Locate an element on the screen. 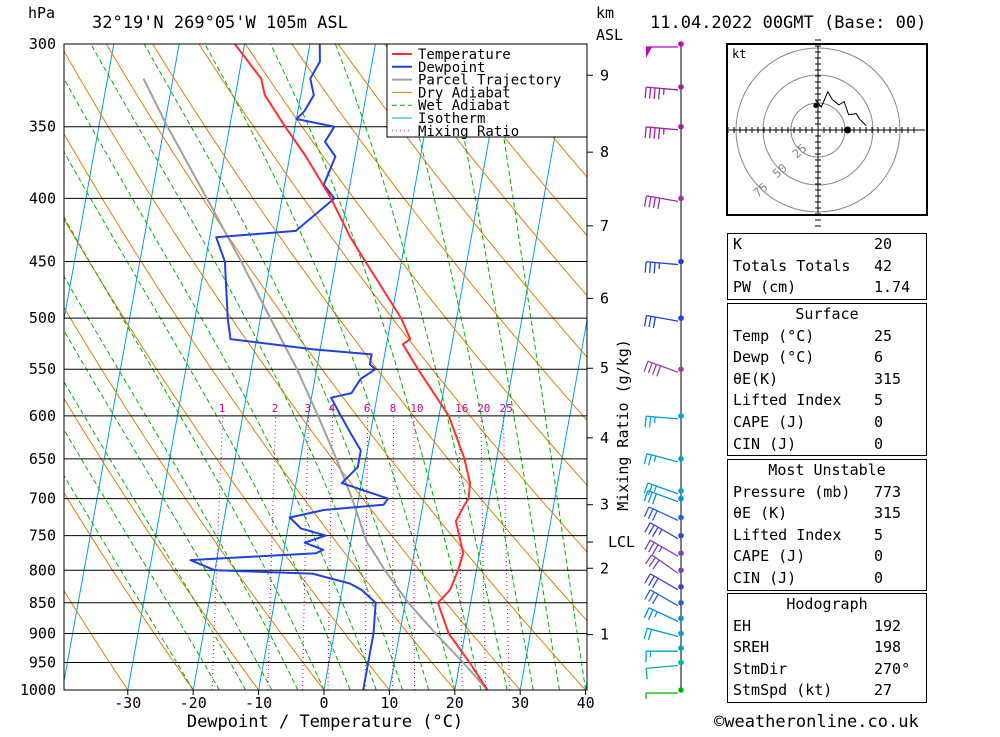 The height and width of the screenshot is (737, 1000). legend-entry: Wet Adiabat is located at coordinates (464, 106).